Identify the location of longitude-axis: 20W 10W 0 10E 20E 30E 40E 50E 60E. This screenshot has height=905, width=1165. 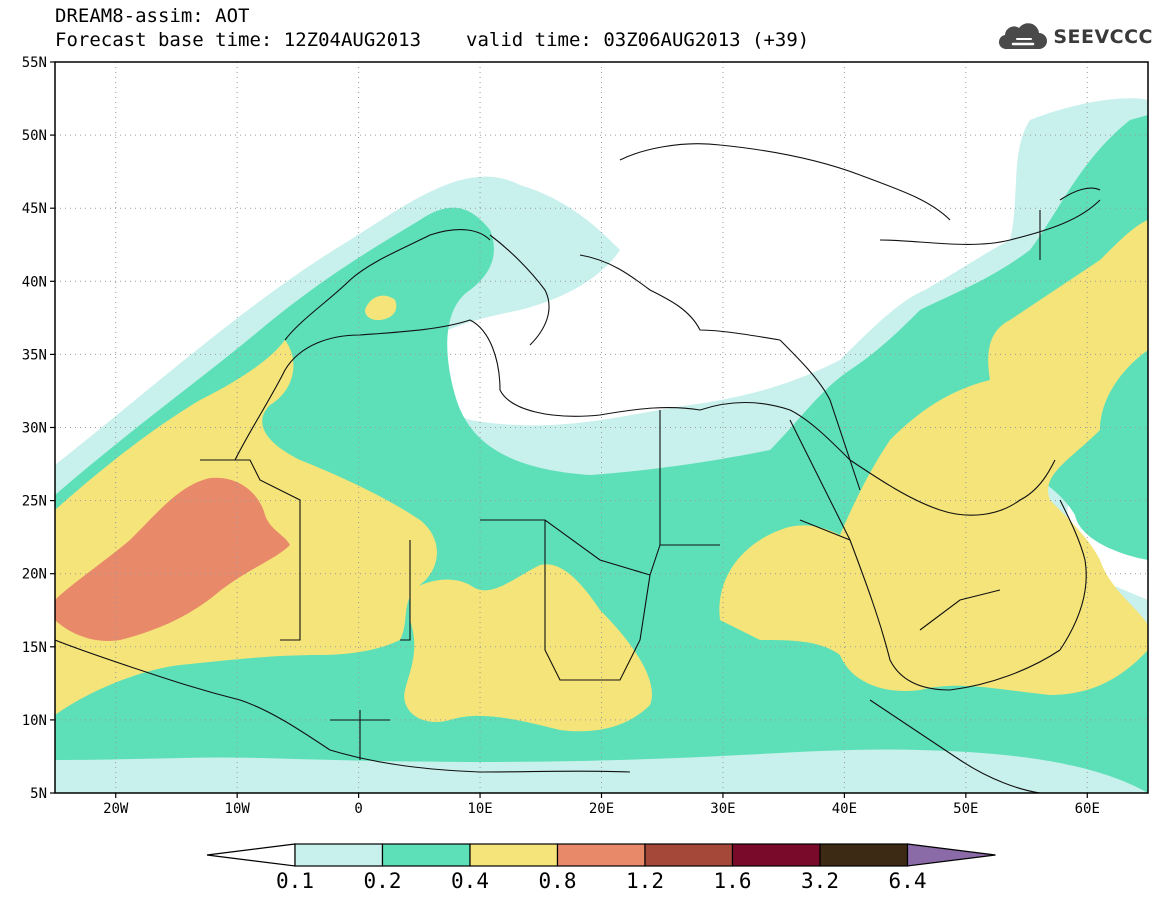
(601, 805).